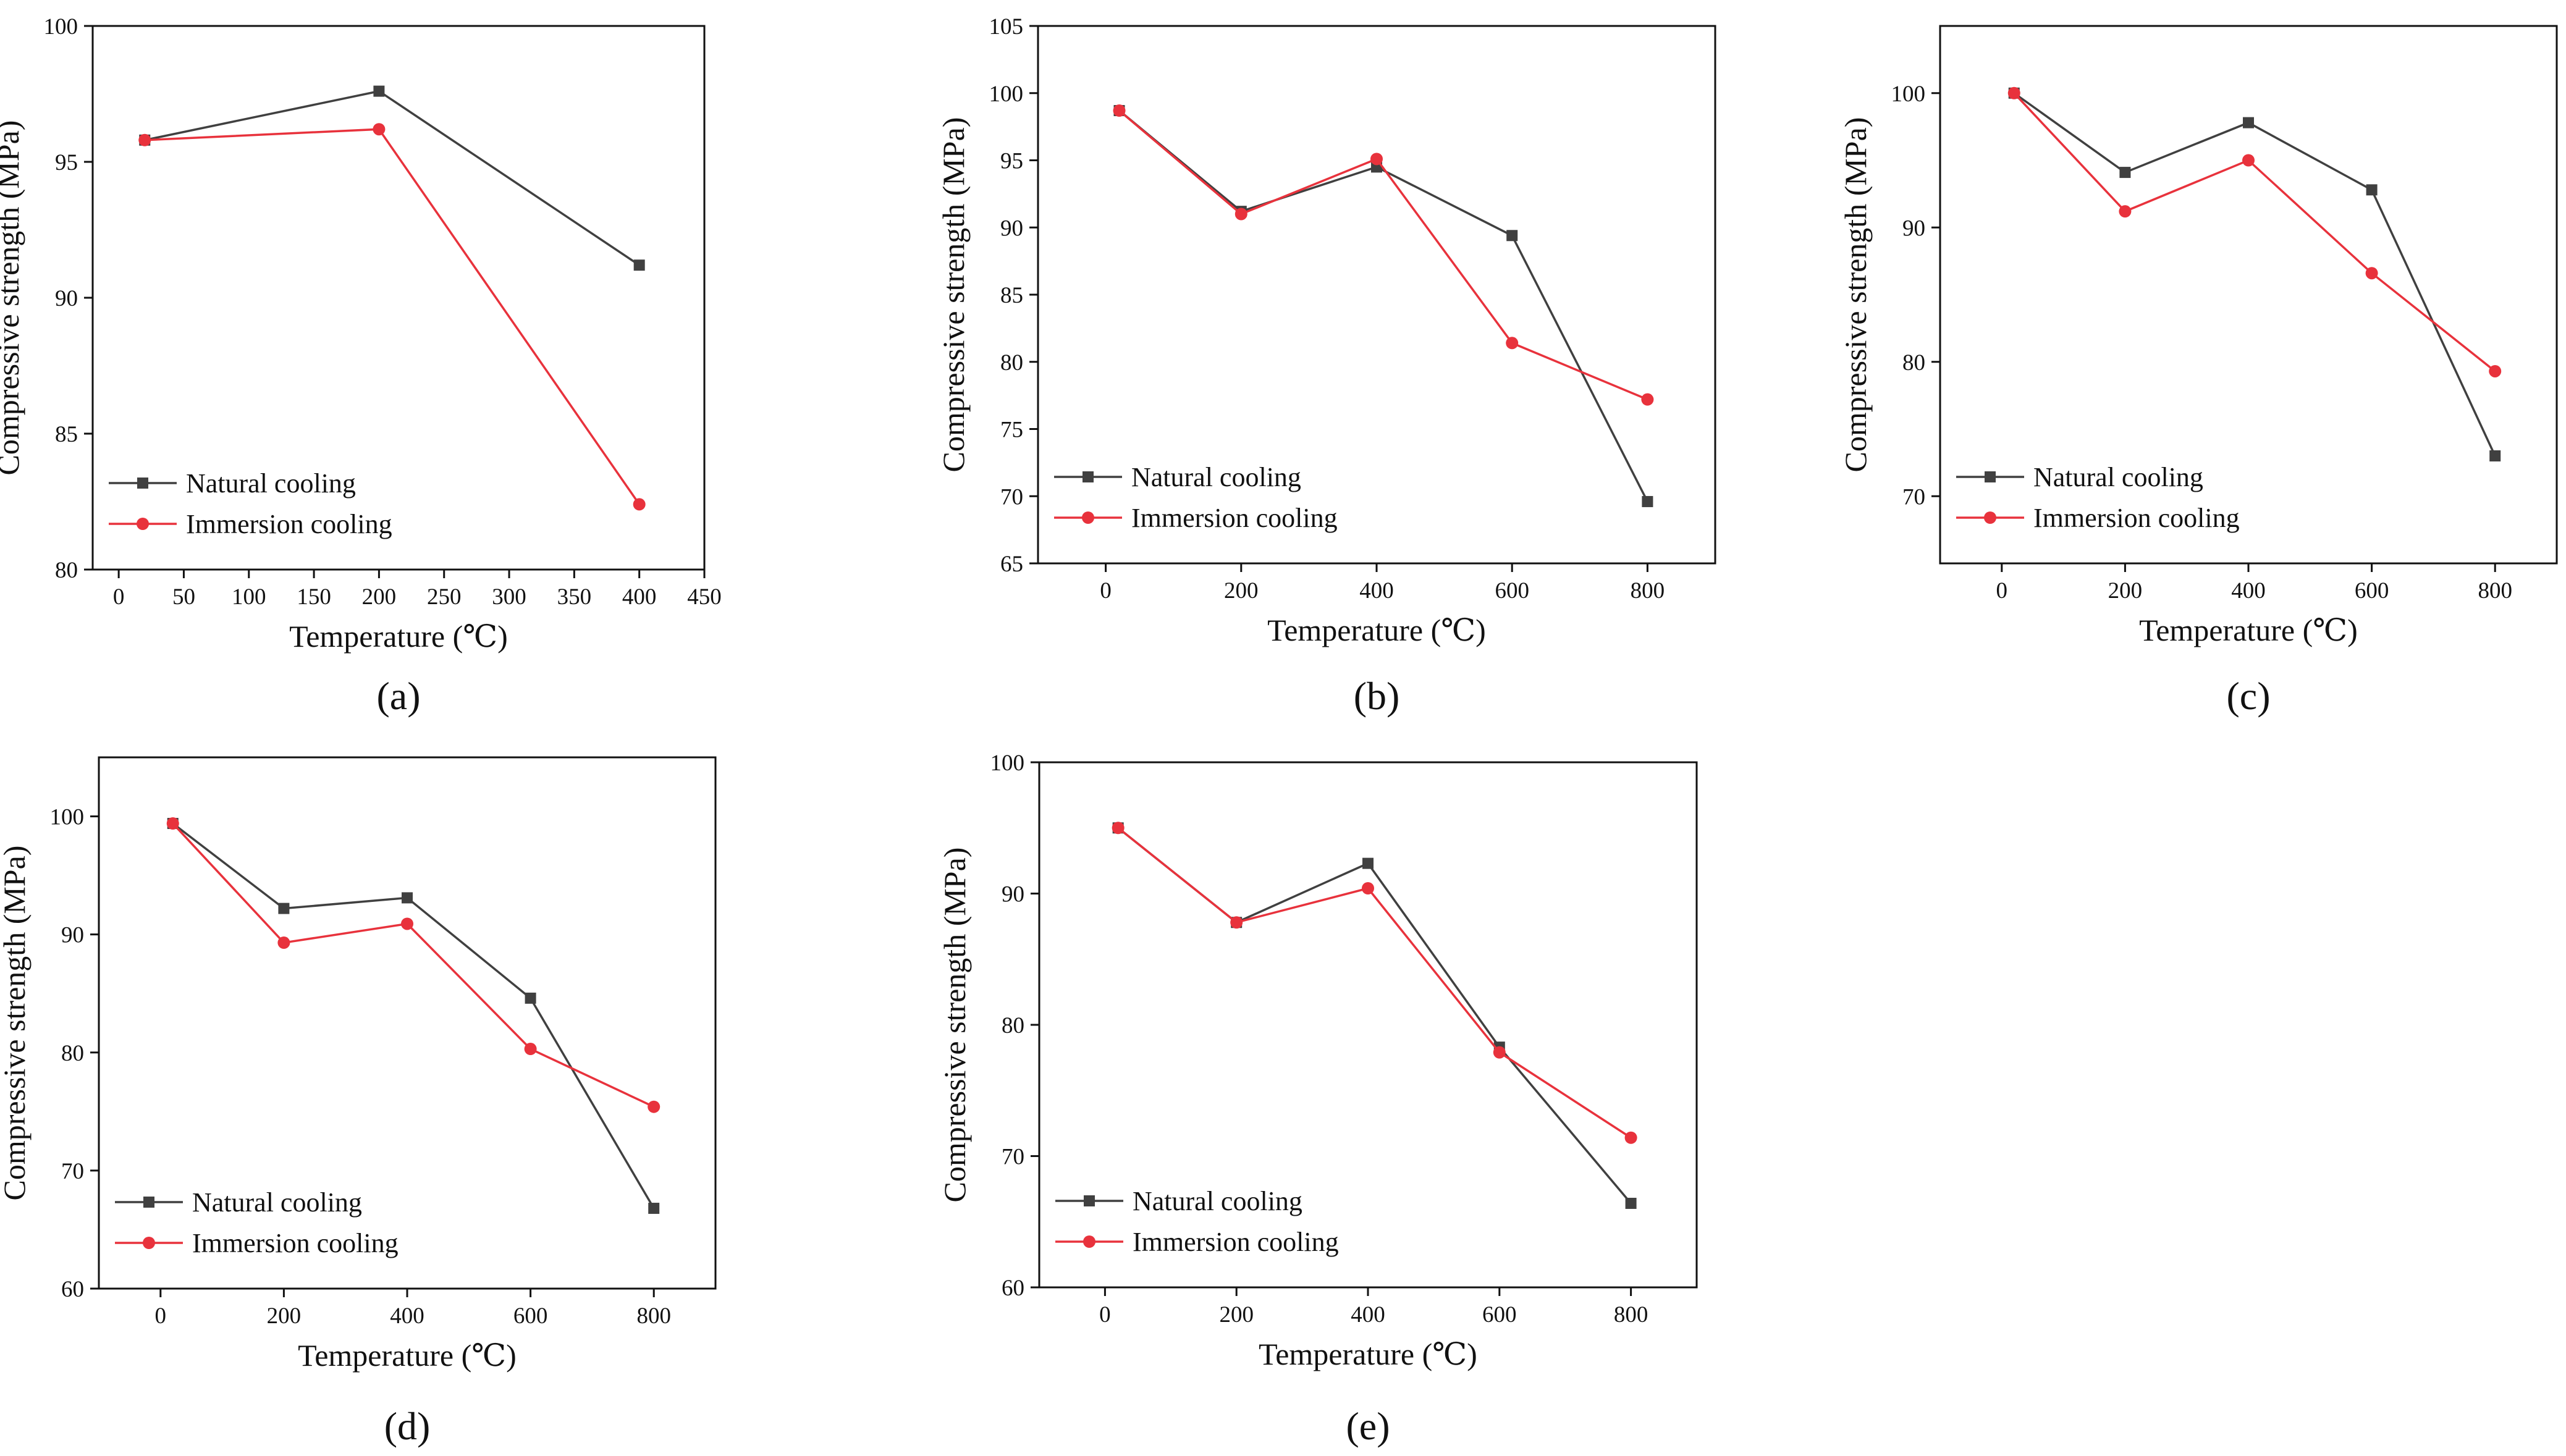 This screenshot has height=1456, width=2566. I want to click on panel-label: (d), so click(407, 1426).